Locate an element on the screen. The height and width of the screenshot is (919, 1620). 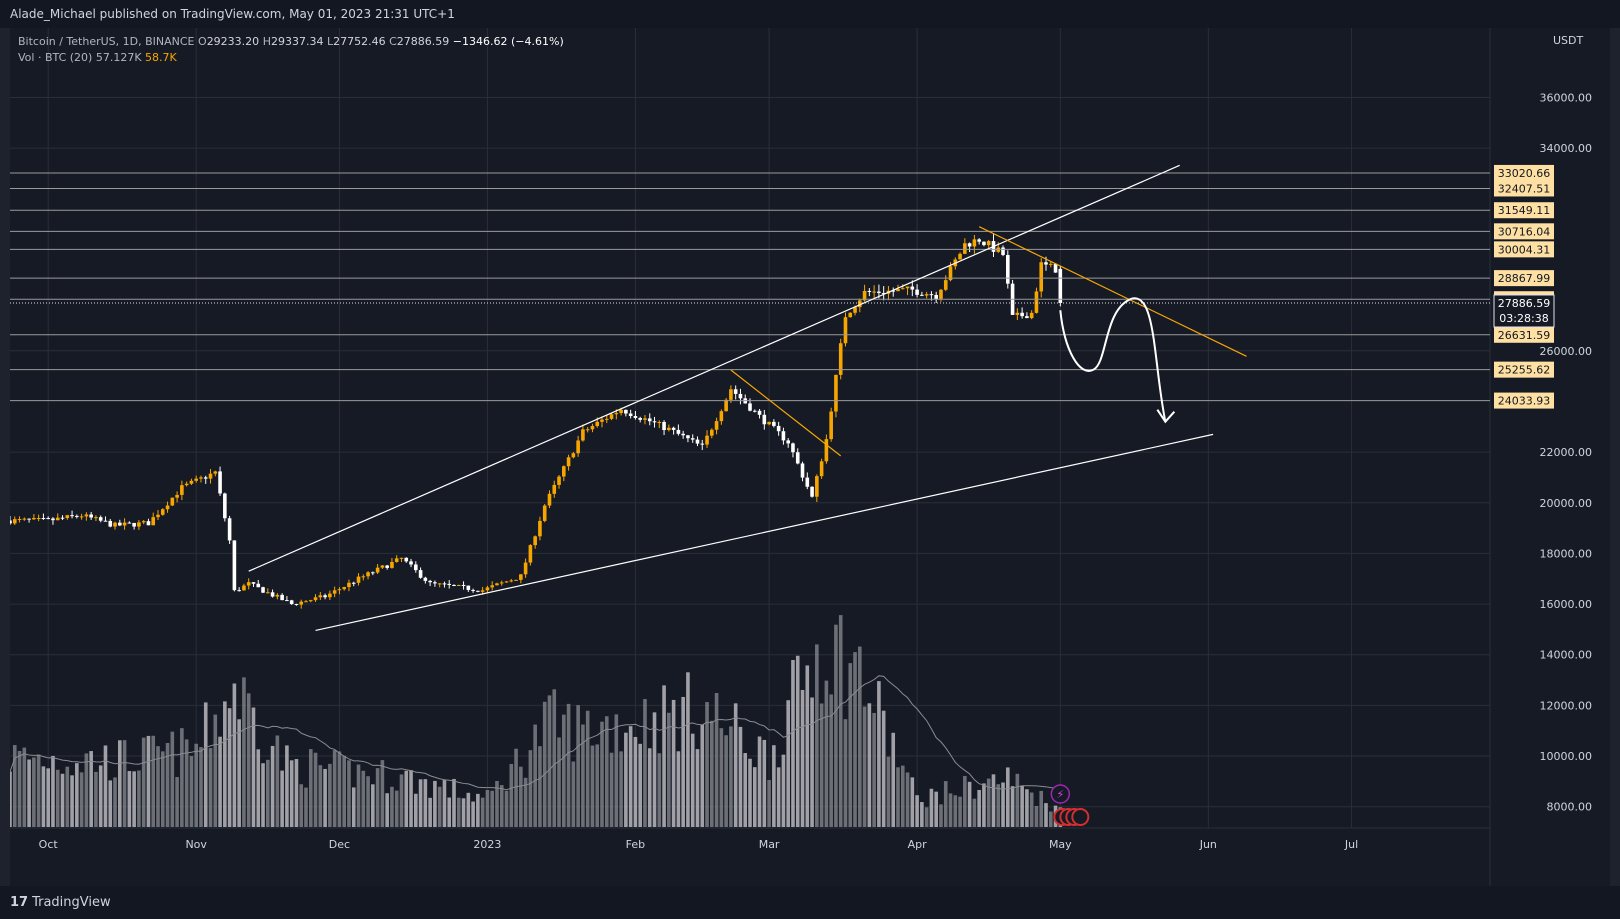
change-value: −1346.62 (−4.61%) is located at coordinates (508, 41).